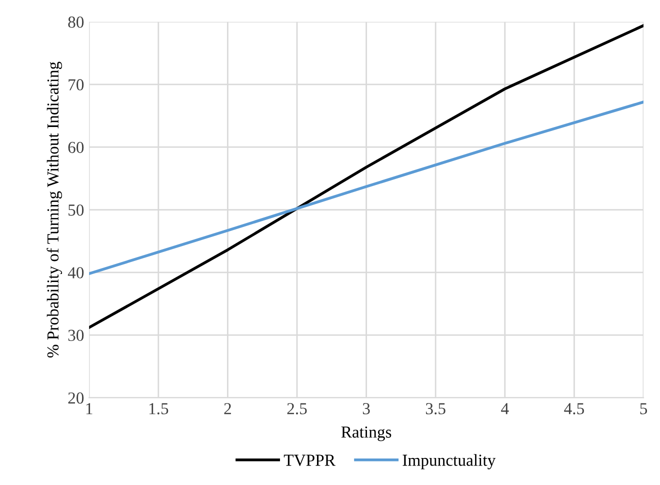 This screenshot has height=485, width=660. Describe the element at coordinates (76, 148) in the screenshot. I see `y-tick-label: 60` at that location.